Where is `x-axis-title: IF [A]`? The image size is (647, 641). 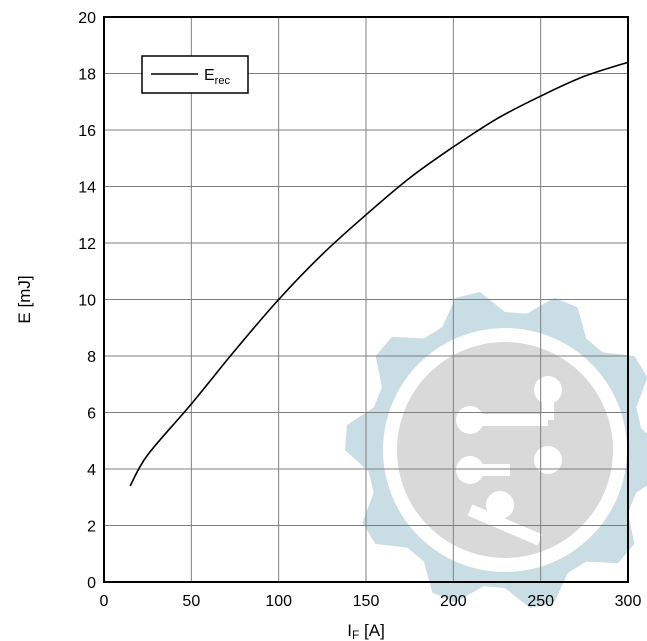
x-axis-title: IF [A] is located at coordinates (366, 631).